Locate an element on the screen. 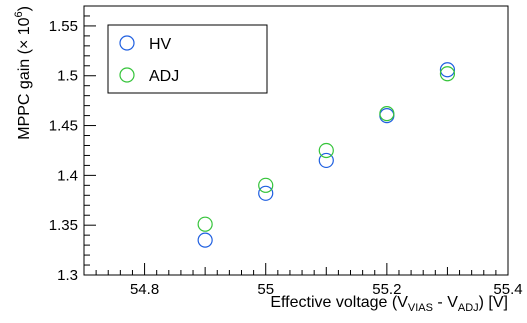 This screenshot has width=527, height=323. legend-box is located at coordinates (187, 59).